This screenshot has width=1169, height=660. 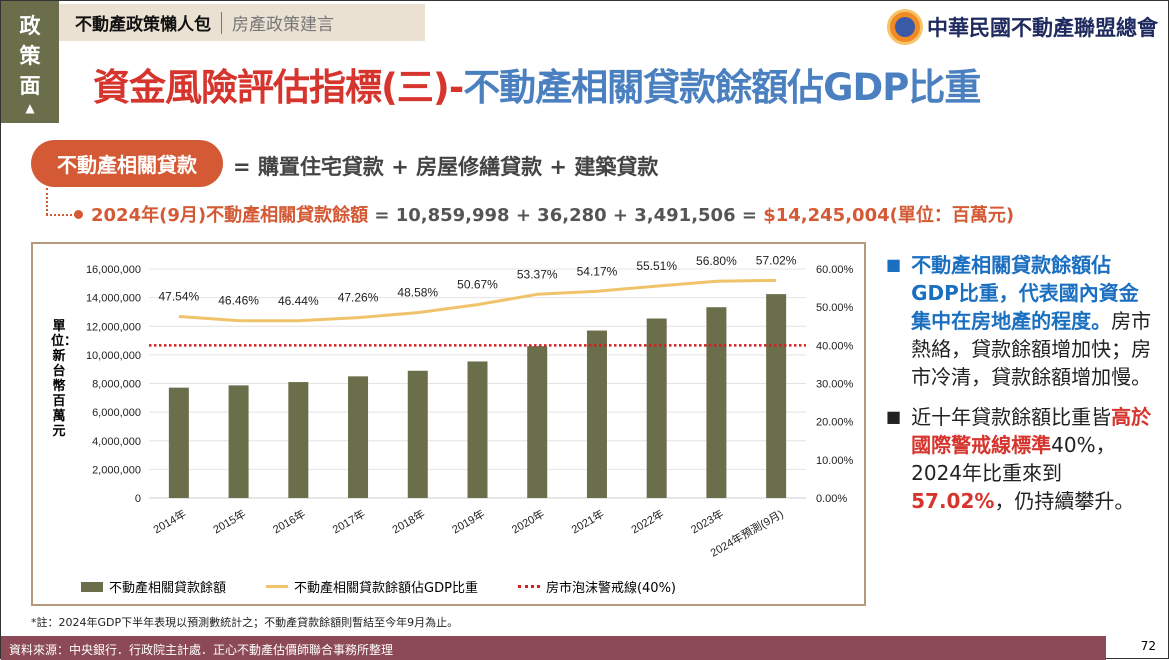 I want to click on x-tick-label: 2023年, so click(x=707, y=521).